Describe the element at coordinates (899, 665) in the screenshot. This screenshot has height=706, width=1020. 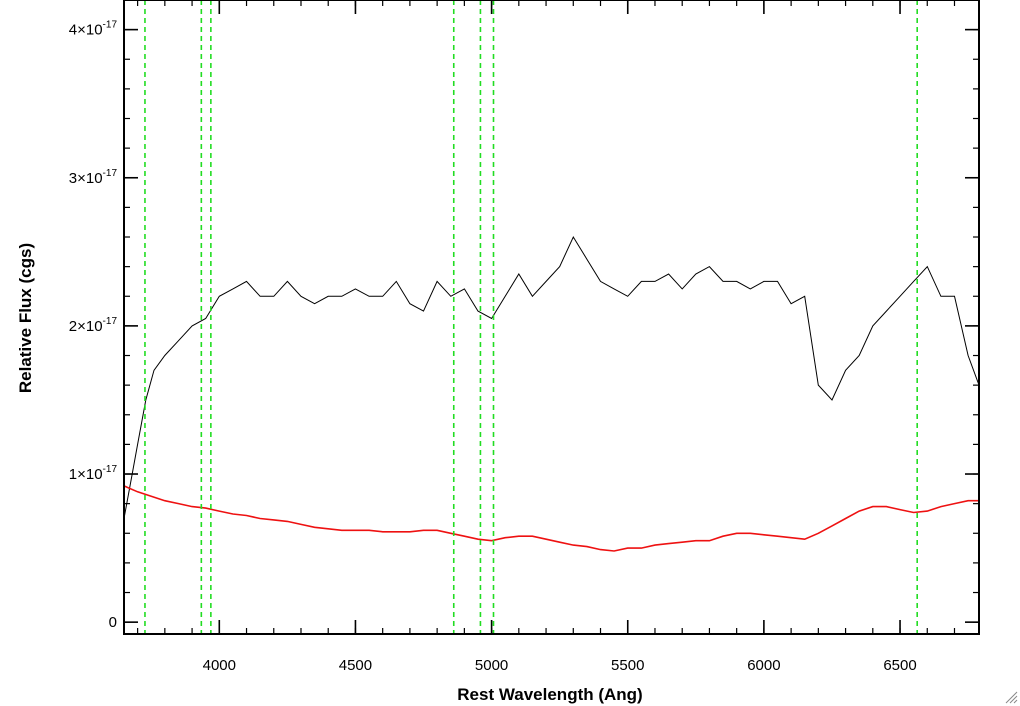
I see `x-tick-label: 6500` at that location.